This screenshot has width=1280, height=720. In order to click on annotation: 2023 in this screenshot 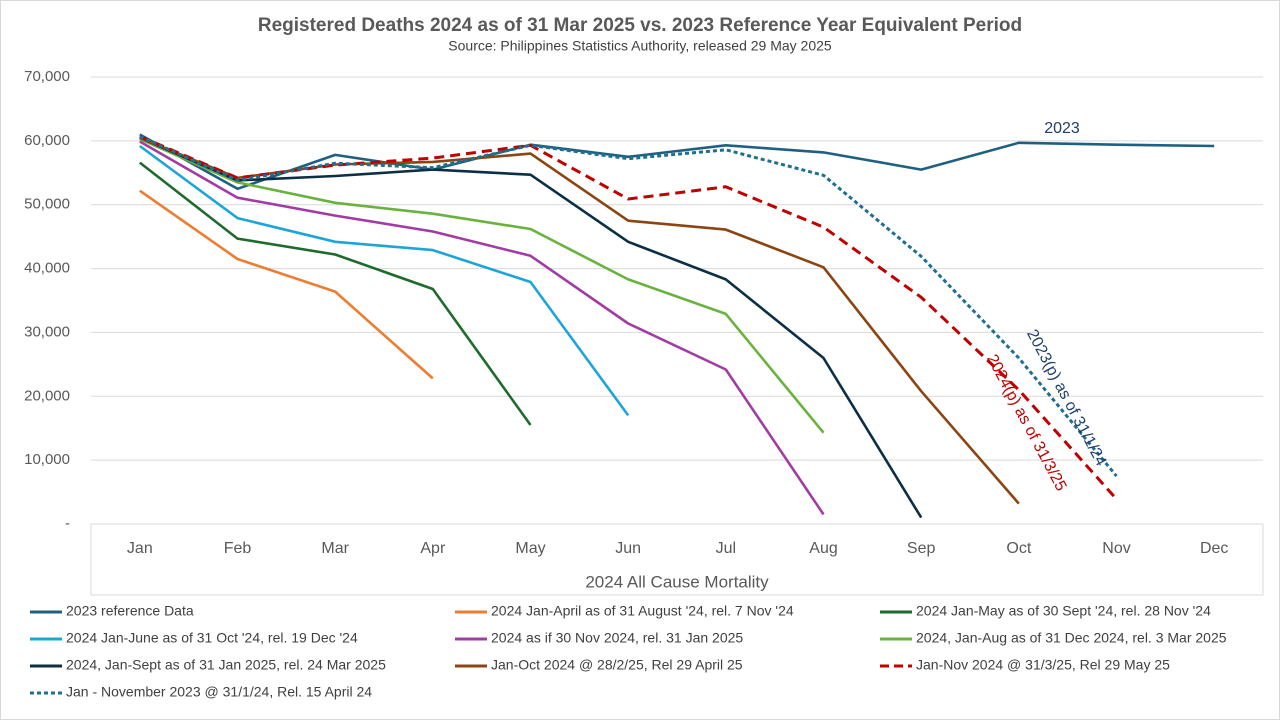, I will do `click(1062, 128)`.